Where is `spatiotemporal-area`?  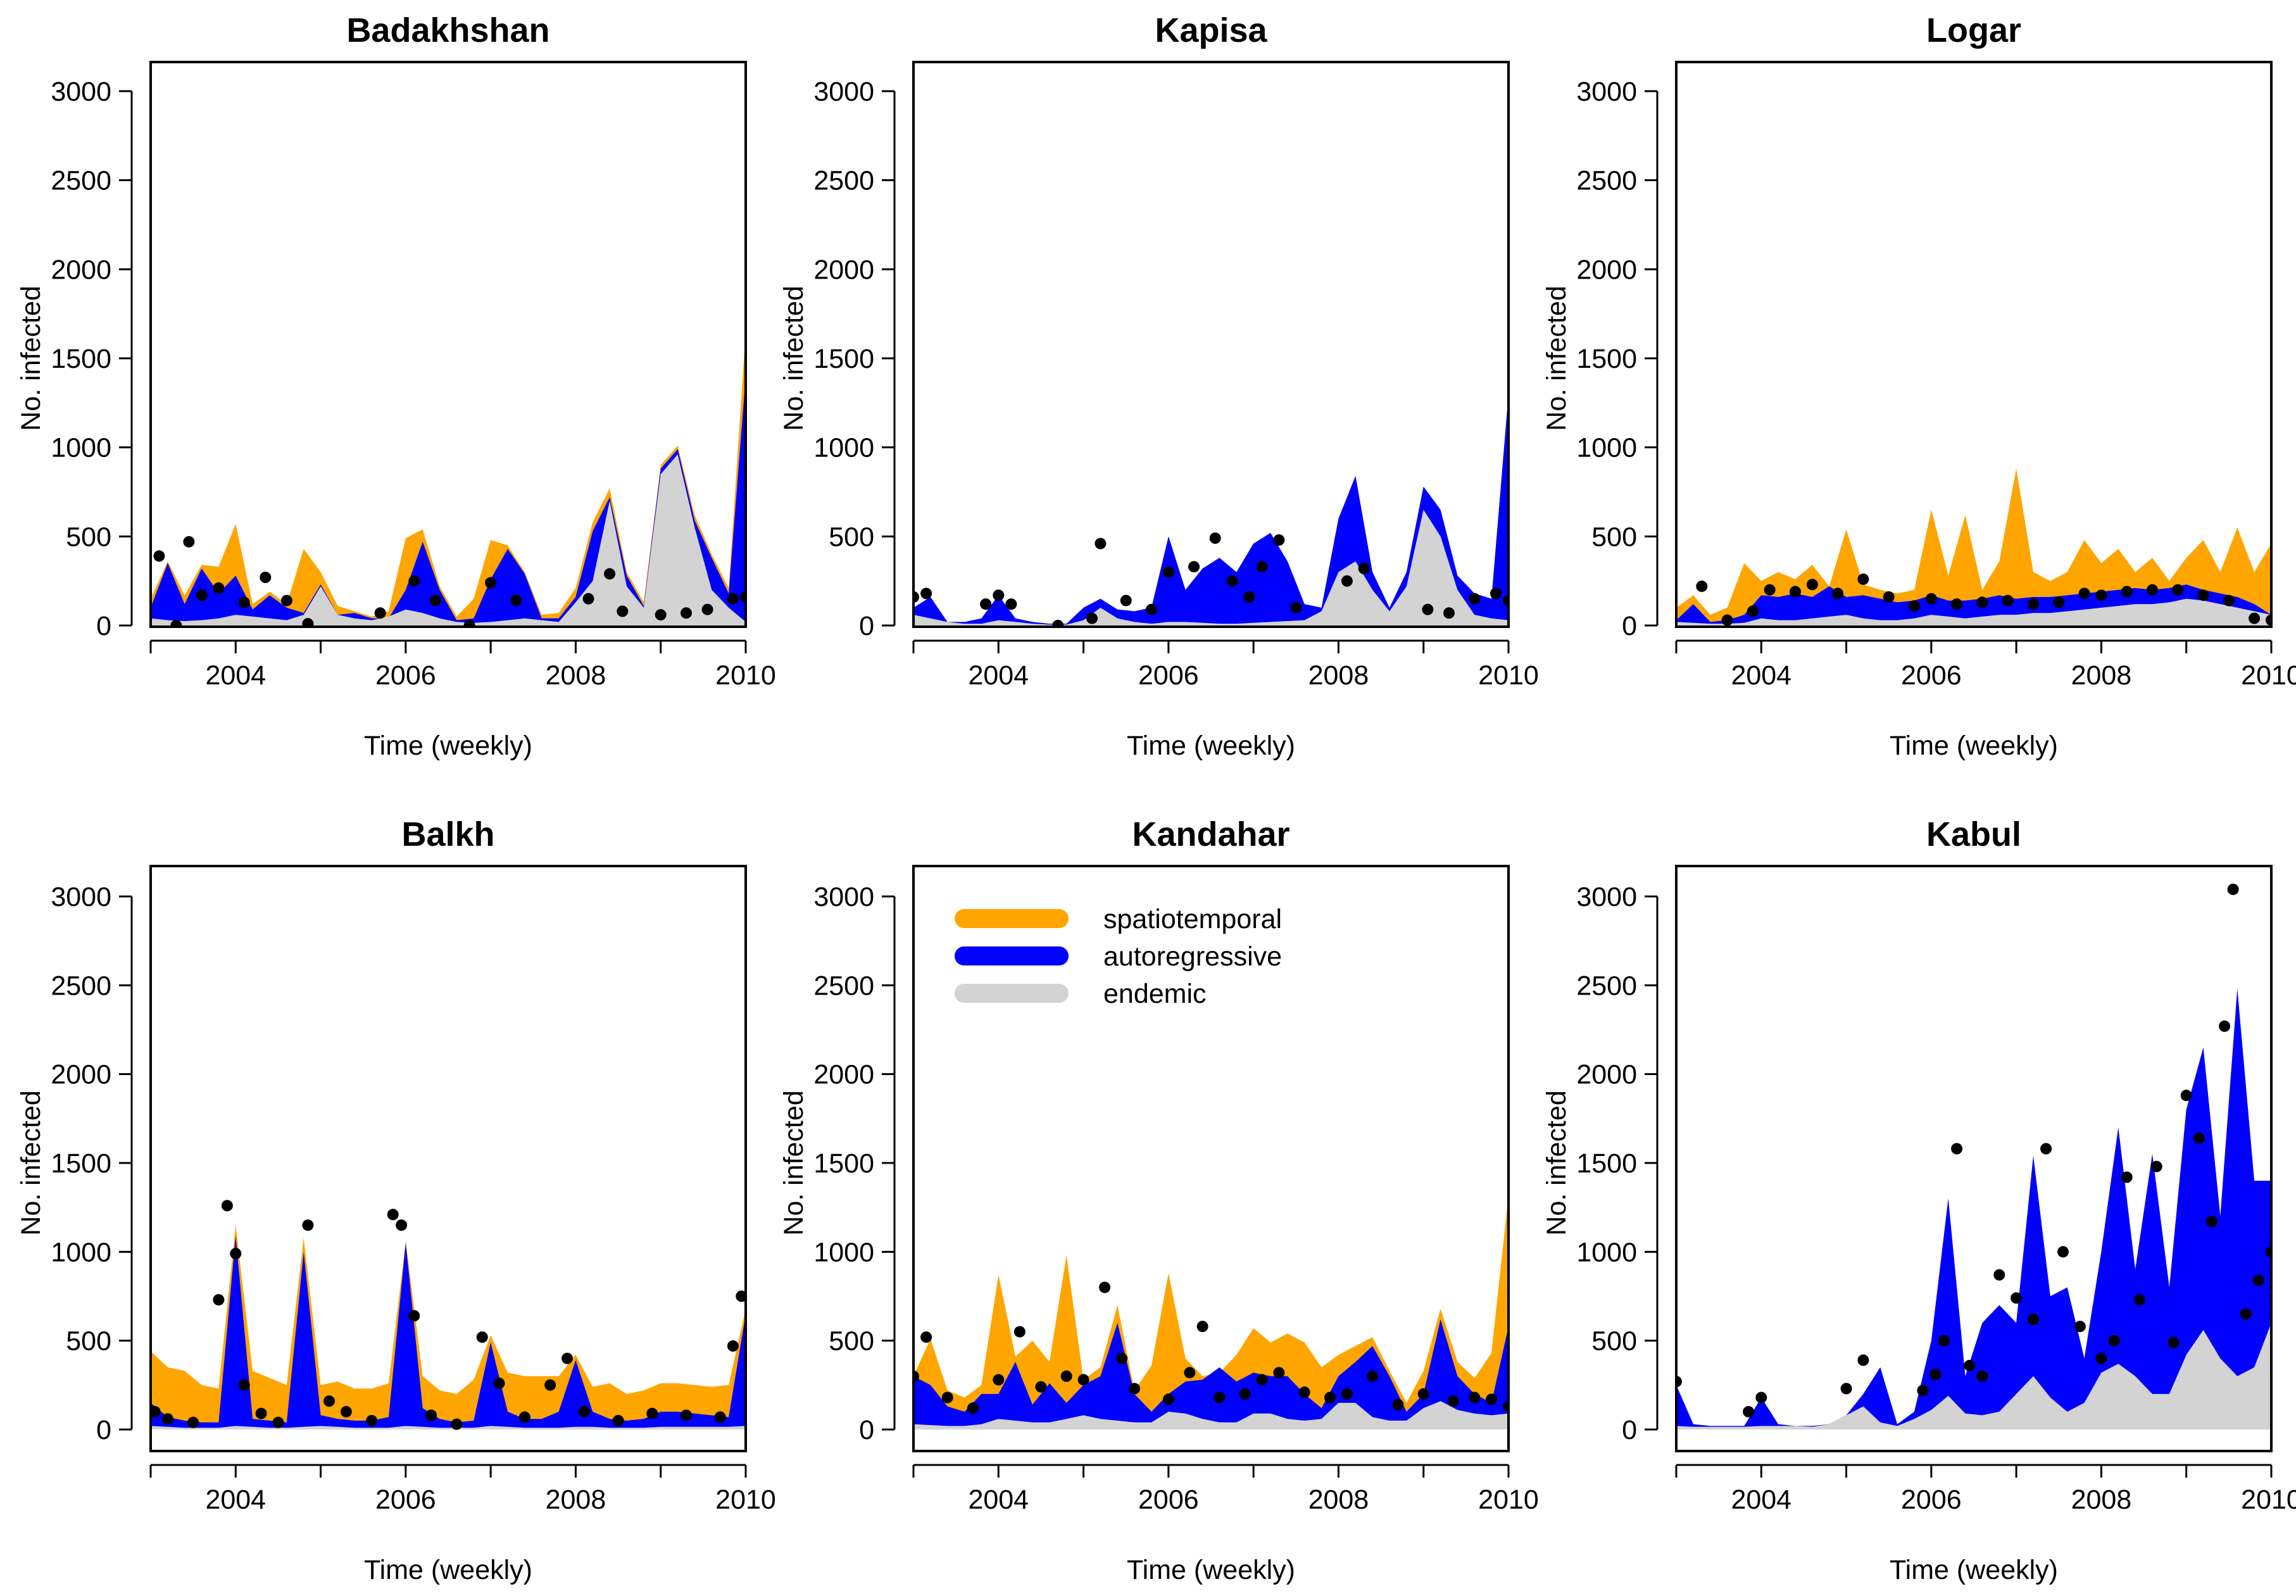 spatiotemporal-area is located at coordinates (1973, 546).